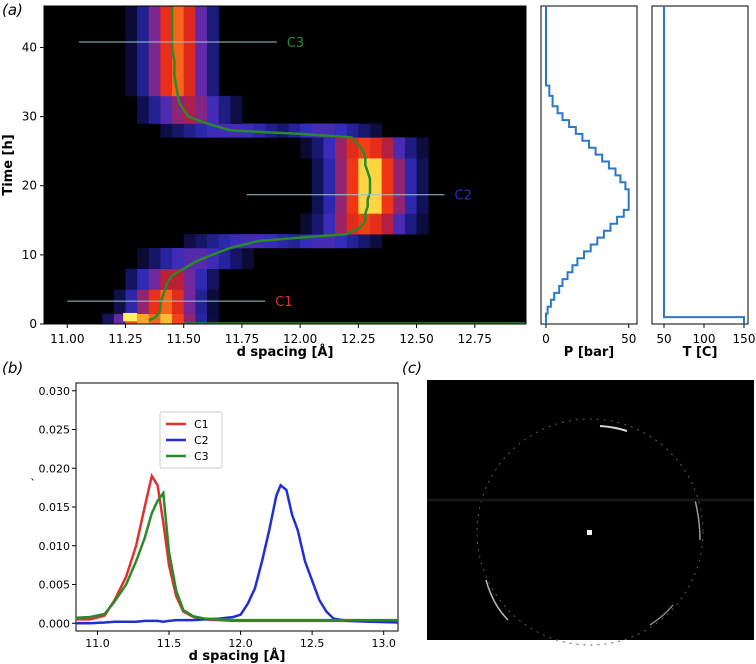 Image resolution: width=756 pixels, height=664 pixels. Describe the element at coordinates (33, 324) in the screenshot. I see `heatmap-y-tick-label: 0` at that location.